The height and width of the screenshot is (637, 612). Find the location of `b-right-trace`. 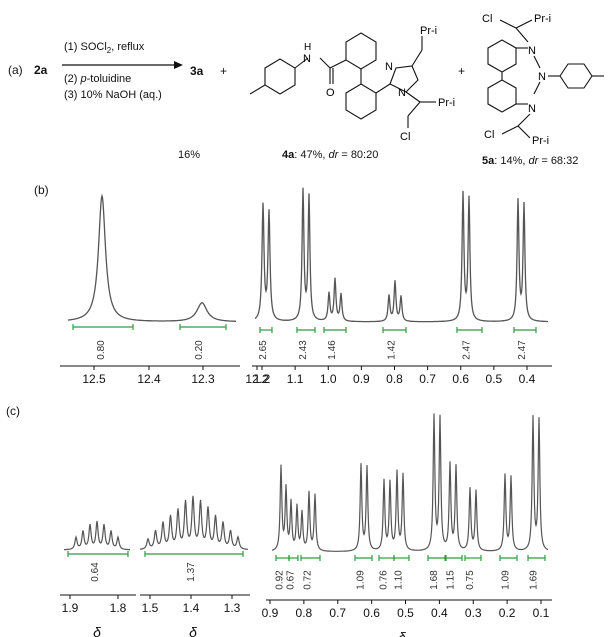

b-right-trace is located at coordinates (401, 255).